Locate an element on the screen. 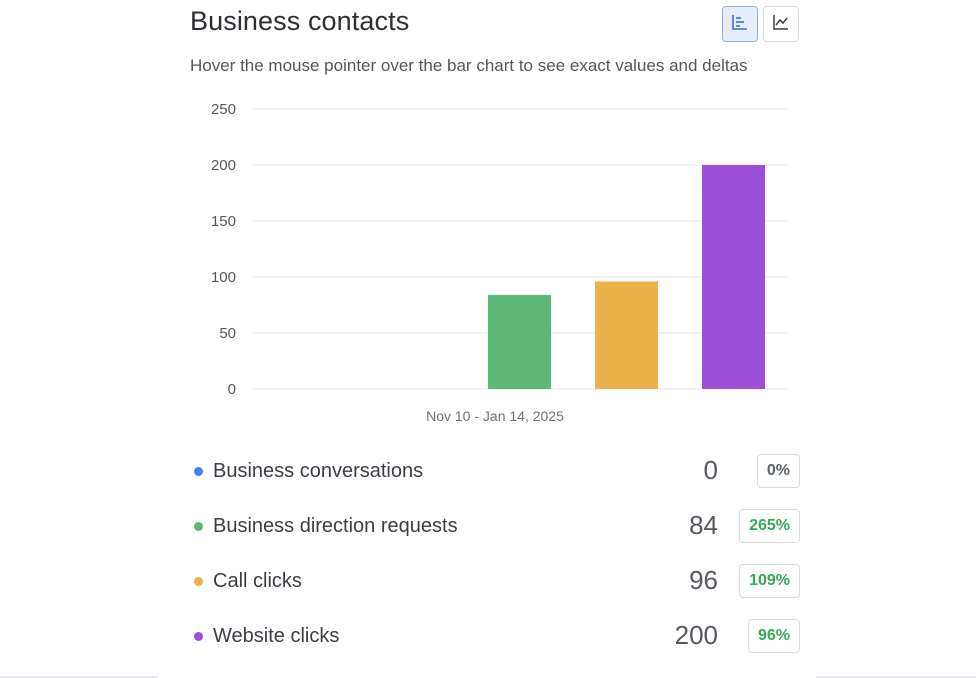 Image resolution: width=976 pixels, height=678 pixels. delta-badge: 0% is located at coordinates (778, 471).